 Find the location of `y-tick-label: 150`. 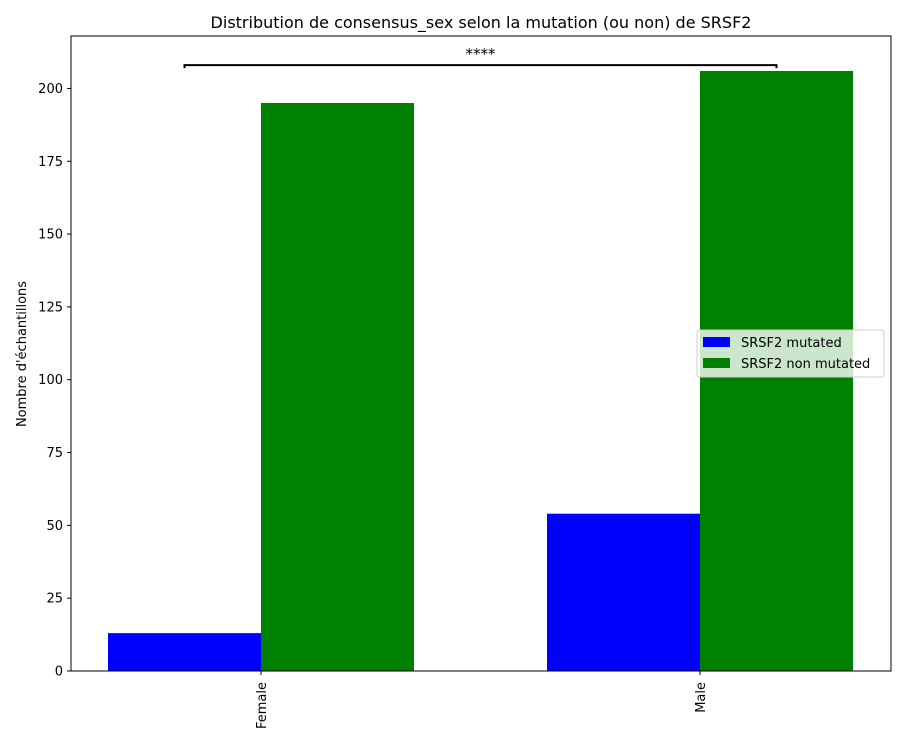

y-tick-label: 150 is located at coordinates (50, 235).